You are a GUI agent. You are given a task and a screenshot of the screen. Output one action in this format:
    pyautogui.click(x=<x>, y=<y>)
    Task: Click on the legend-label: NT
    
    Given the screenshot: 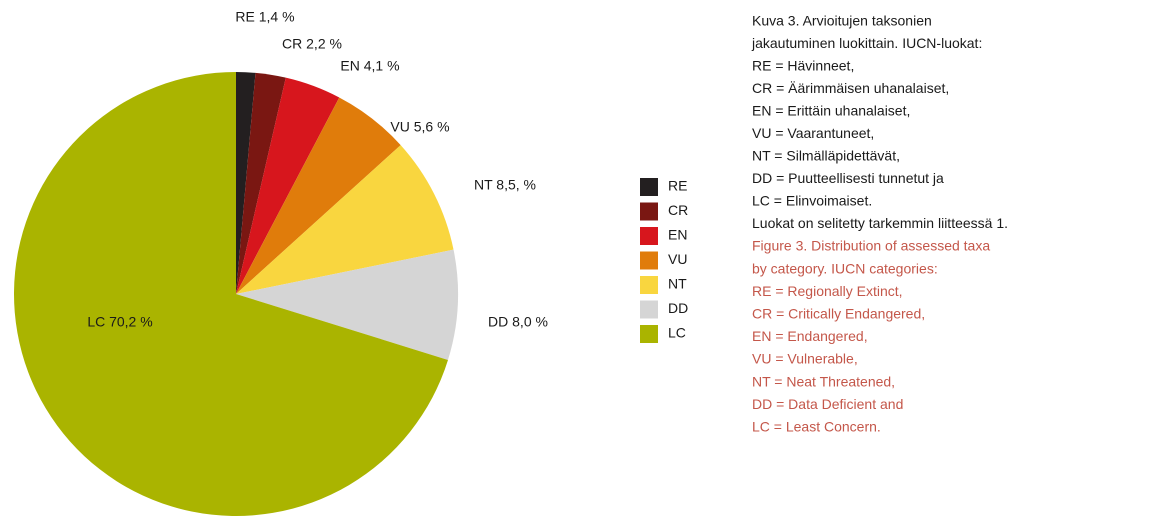 What is the action you would take?
    pyautogui.click(x=677, y=284)
    